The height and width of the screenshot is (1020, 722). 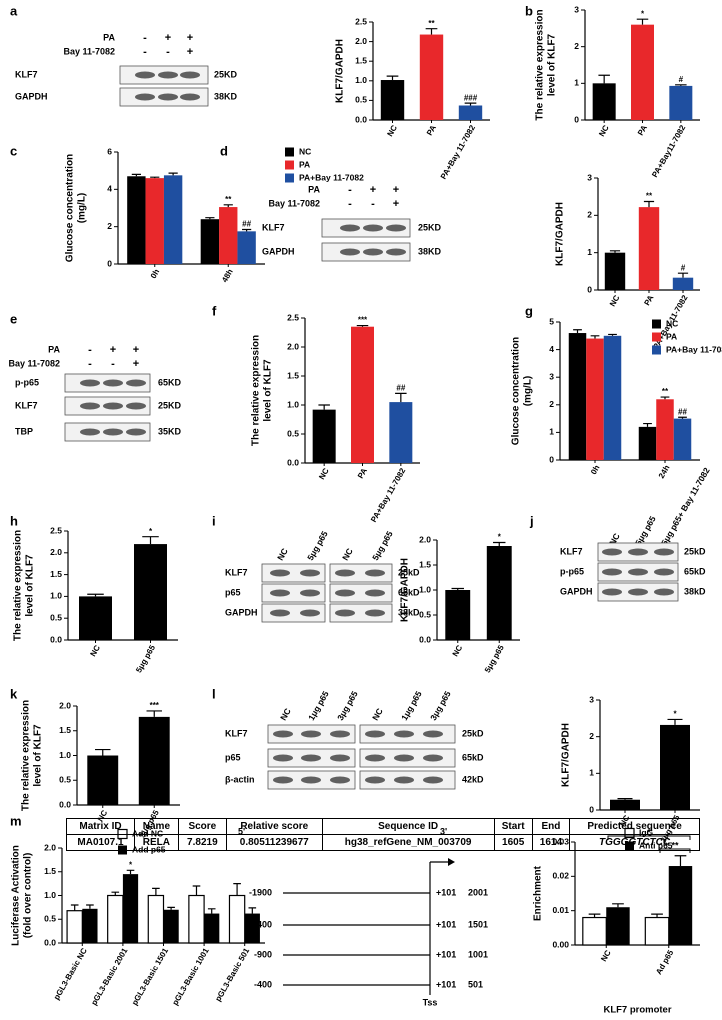 What do you see at coordinates (685, 507) in the screenshot?
I see `lane-label: 5μg p65+ Bay 11-7082` at bounding box center [685, 507].